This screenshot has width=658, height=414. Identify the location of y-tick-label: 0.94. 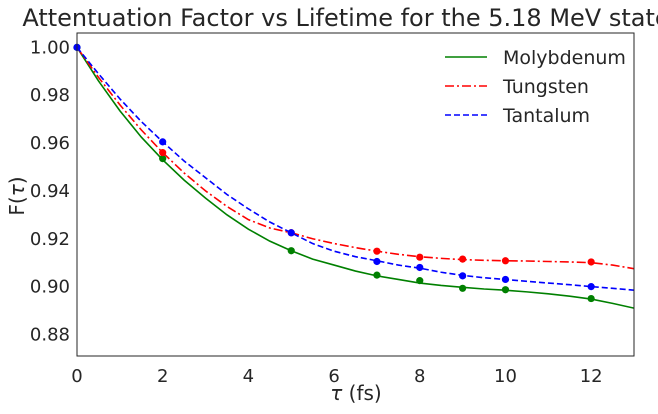
(50, 191).